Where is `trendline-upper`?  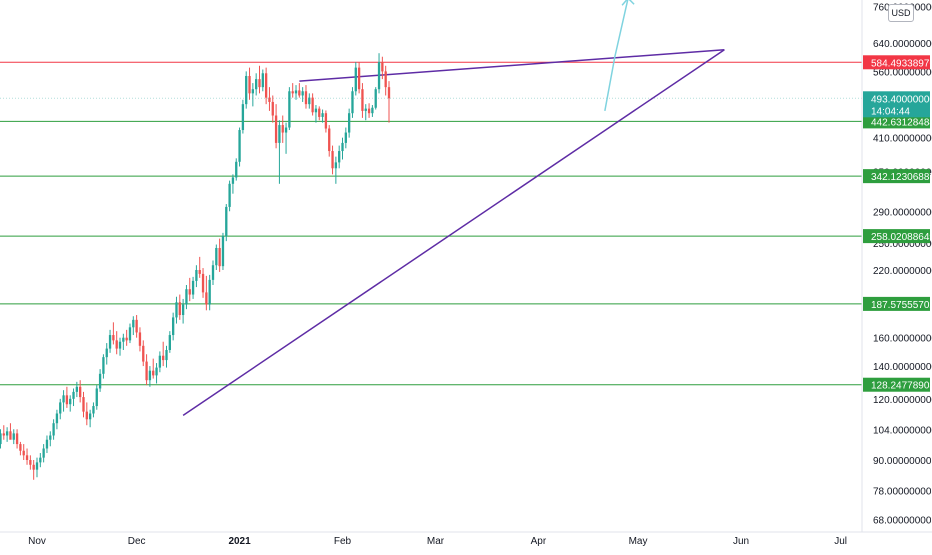 trendline-upper is located at coordinates (512, 65).